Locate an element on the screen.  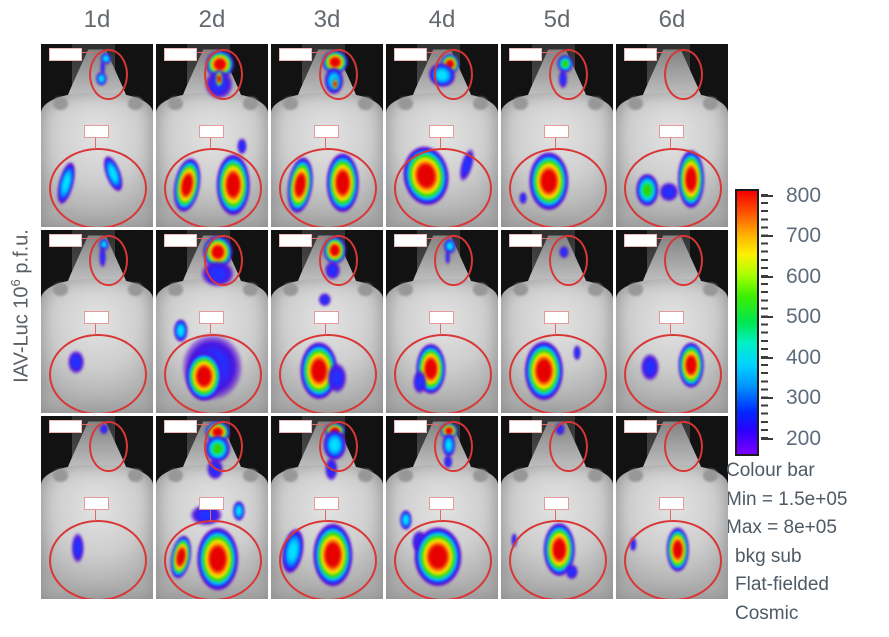
row-axis-label-exponent: 6 is located at coordinates (15, 283).